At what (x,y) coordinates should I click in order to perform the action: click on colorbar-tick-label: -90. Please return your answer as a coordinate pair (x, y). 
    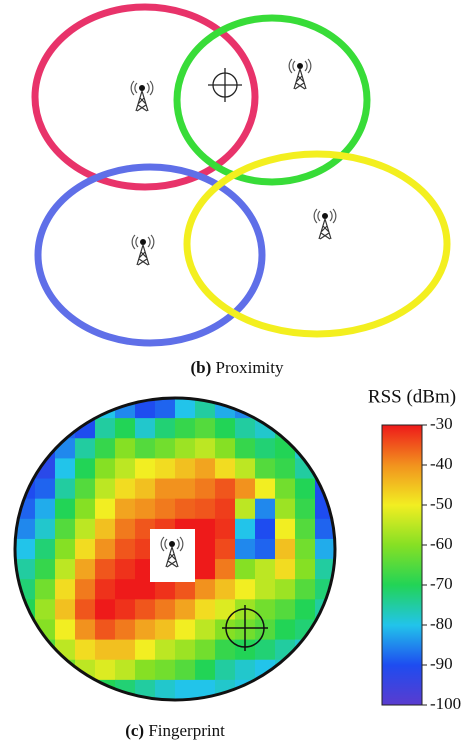
    Looking at the image, I should click on (441, 663).